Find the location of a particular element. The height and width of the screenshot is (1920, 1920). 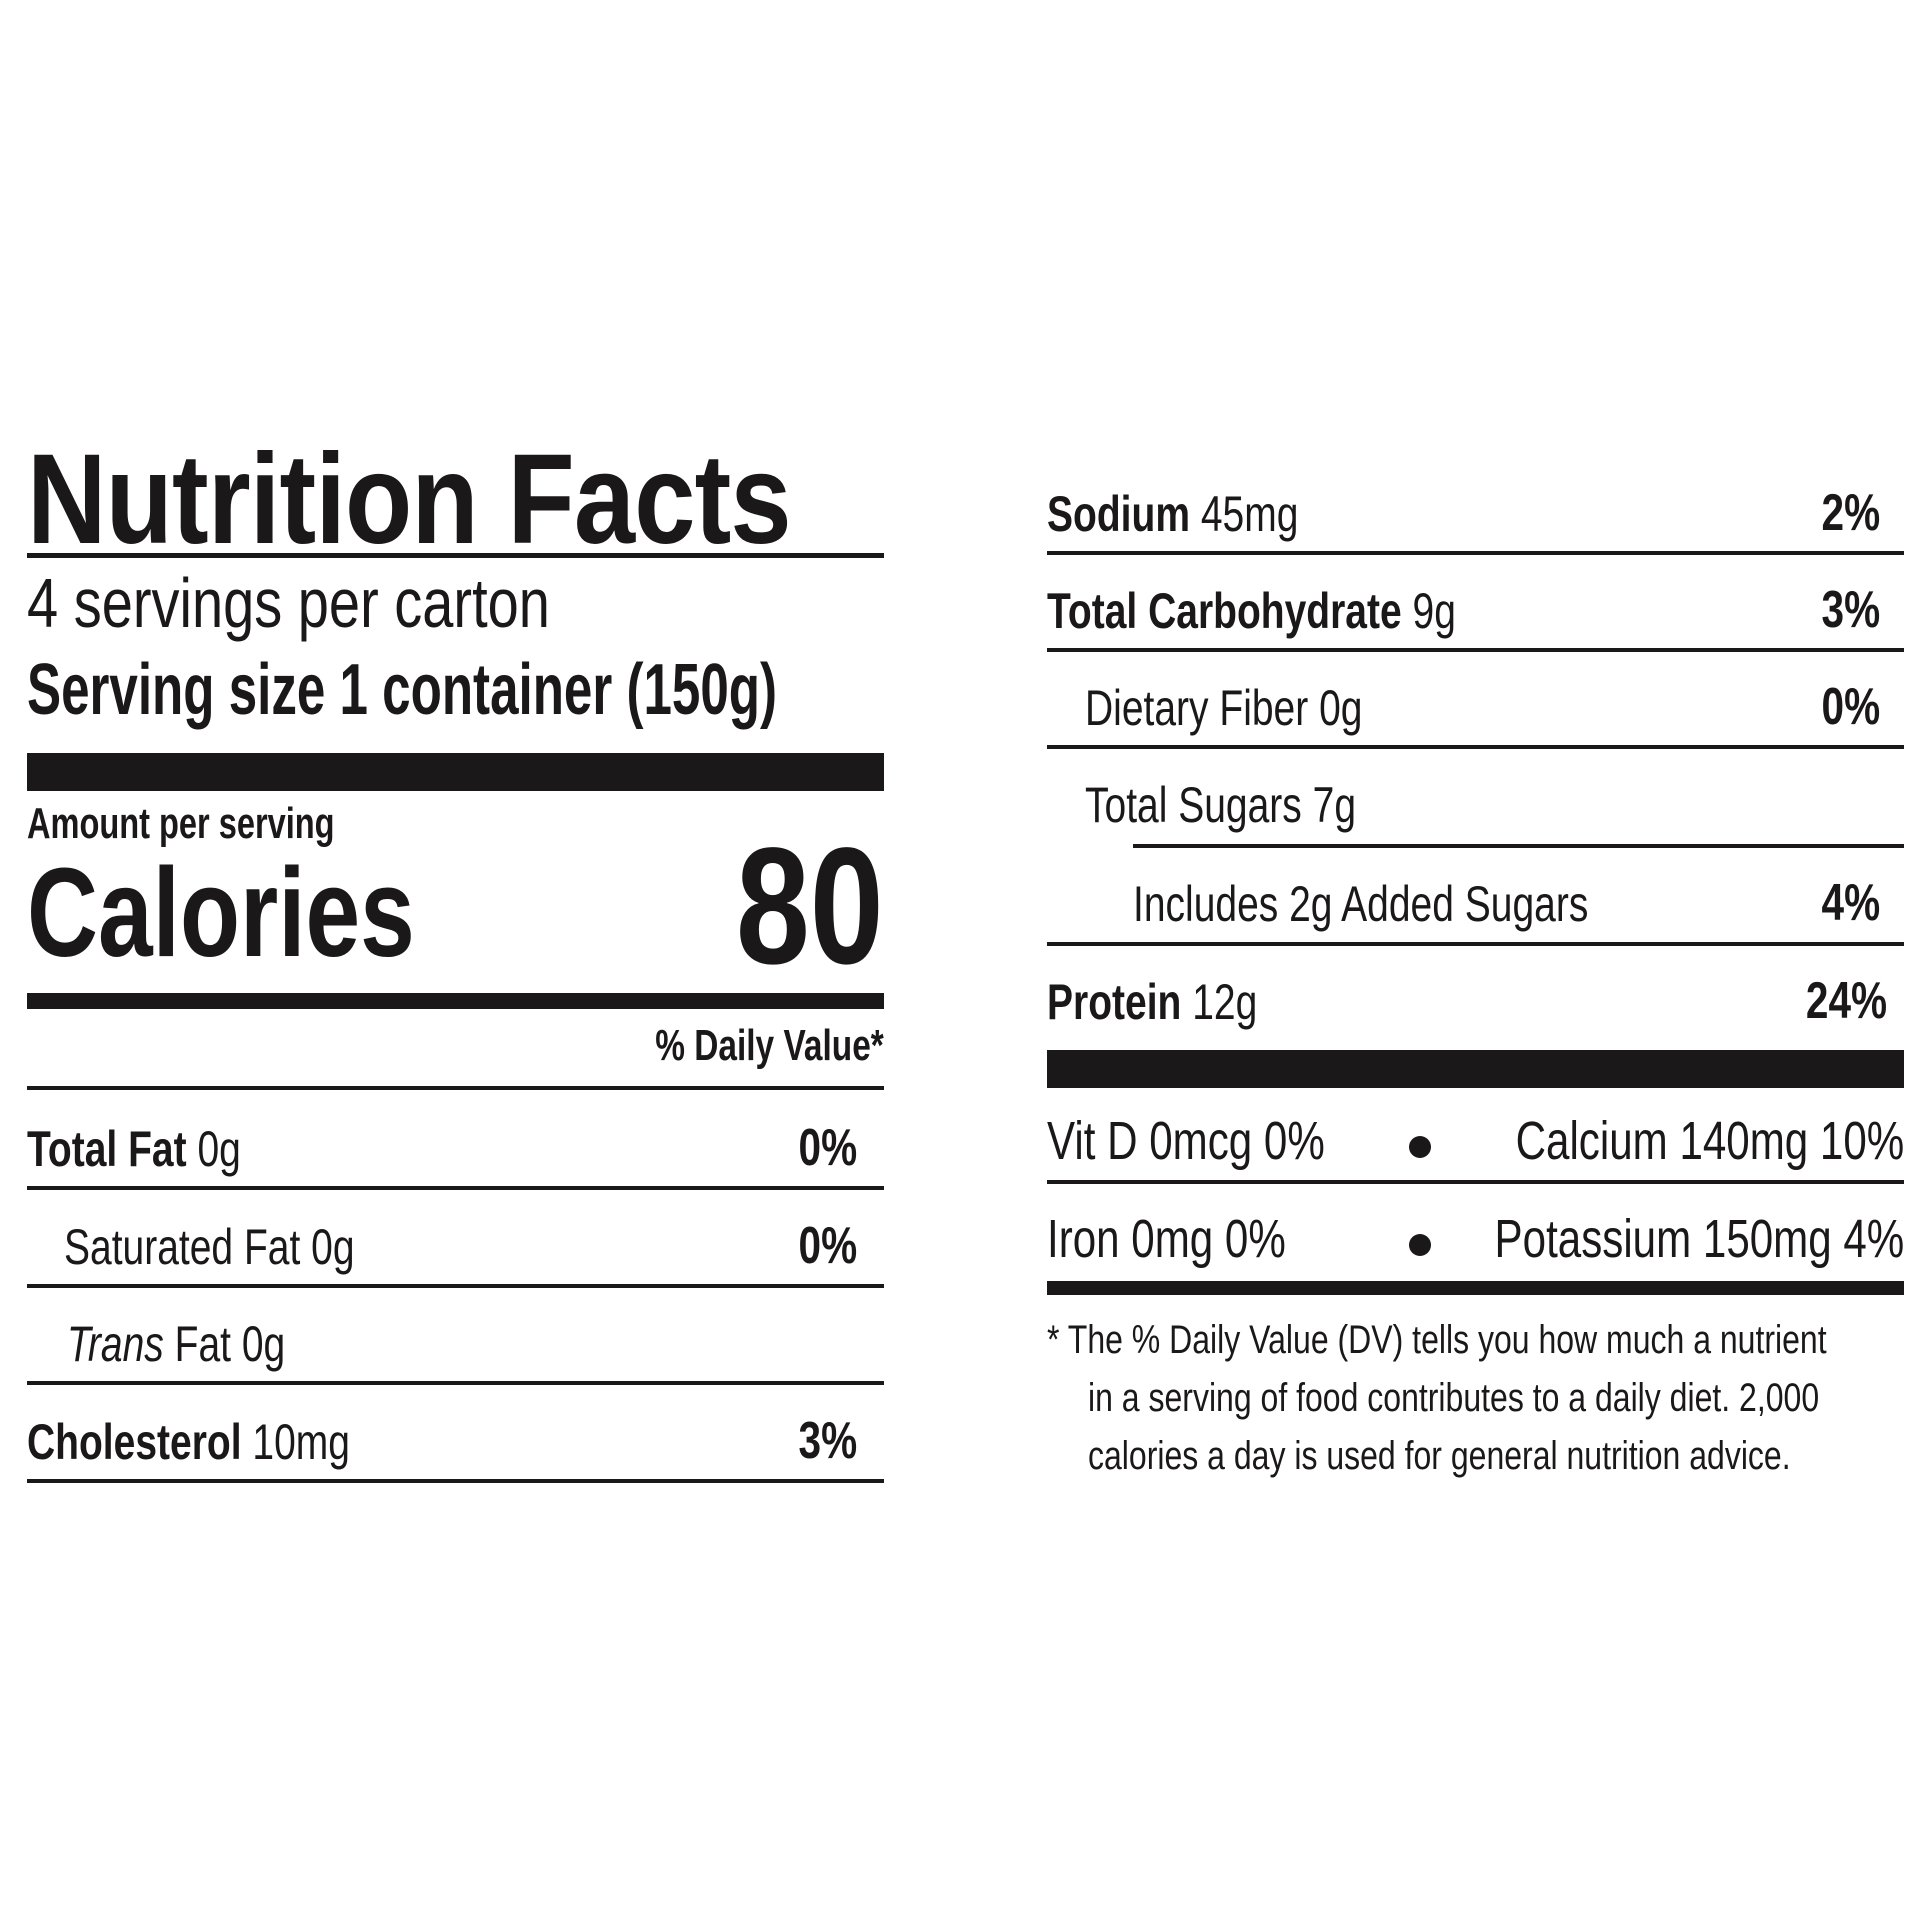

nutrient-name: Includes 2g Added Sugars is located at coordinates (1361, 904).